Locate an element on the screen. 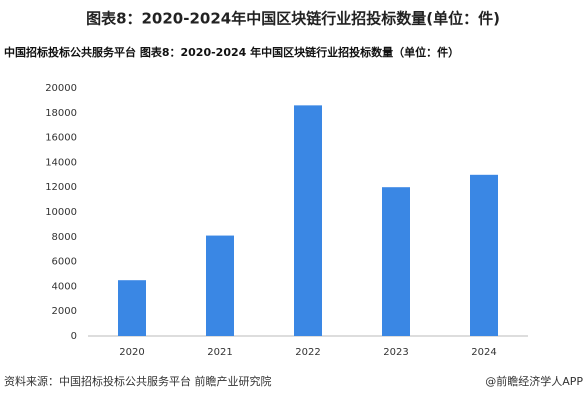 The image size is (587, 403). x-tick-label: 2023 is located at coordinates (395, 352).